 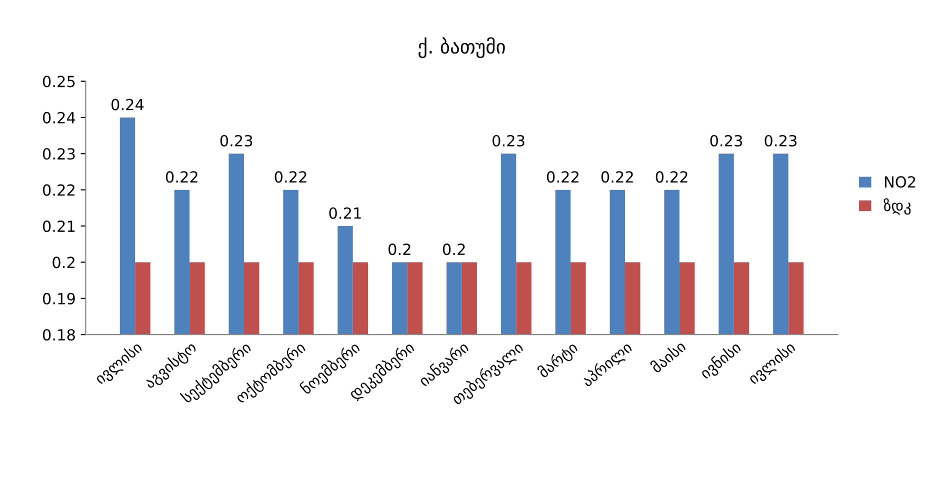 I want to click on data-label: 0.24, so click(x=127, y=104).